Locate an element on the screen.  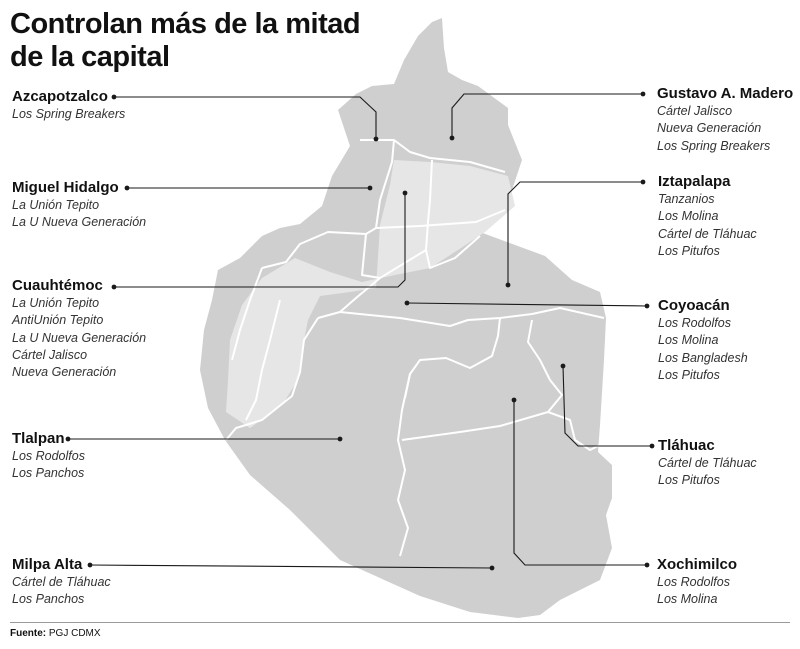
dot-azcapotzalco is located at coordinates (114, 97).